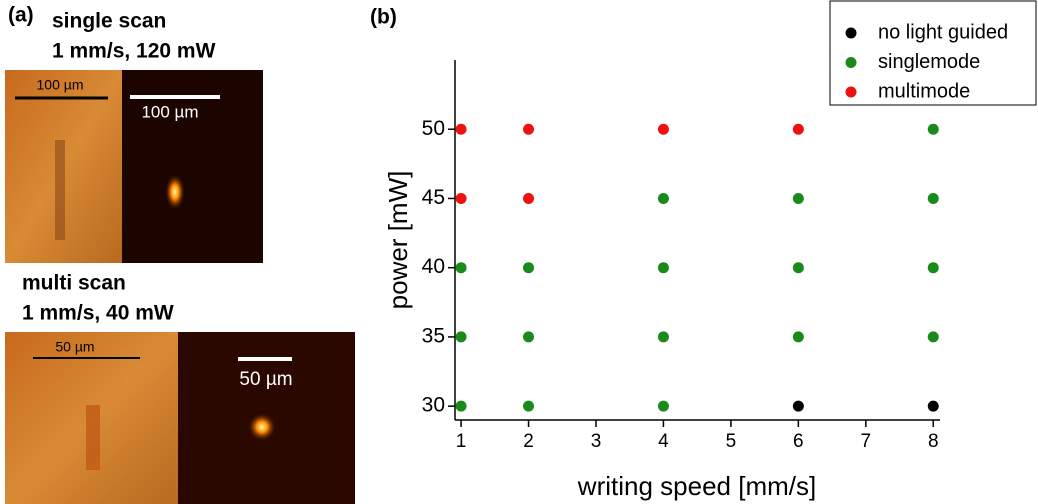 This screenshot has height=504, width=1038. Describe the element at coordinates (731, 441) in the screenshot. I see `x-tick-label: 5` at that location.